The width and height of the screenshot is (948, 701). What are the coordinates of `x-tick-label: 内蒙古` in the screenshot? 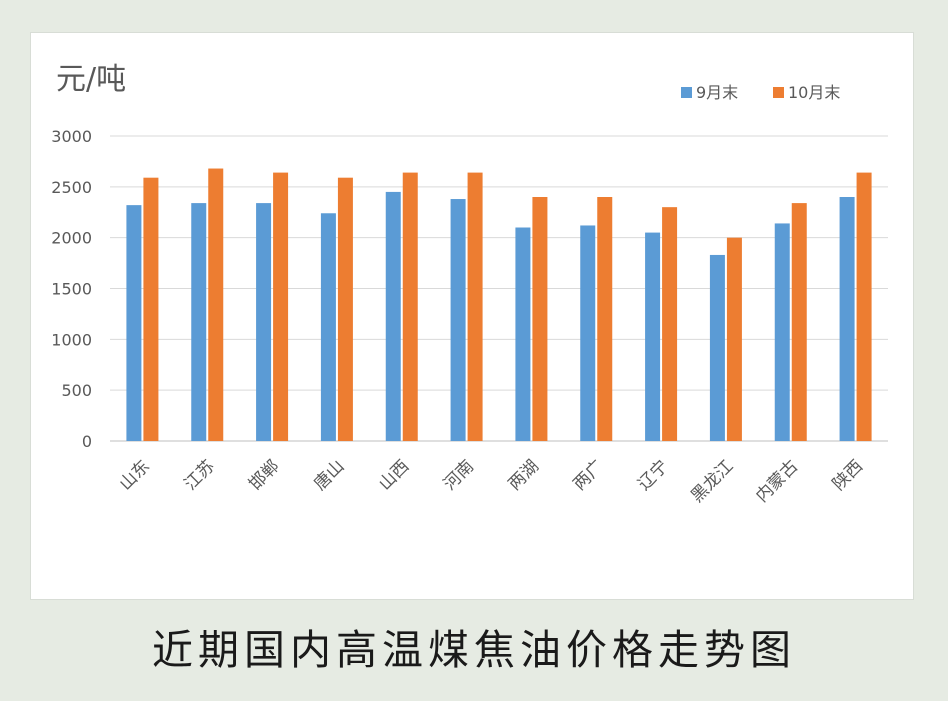 It's located at (777, 481).